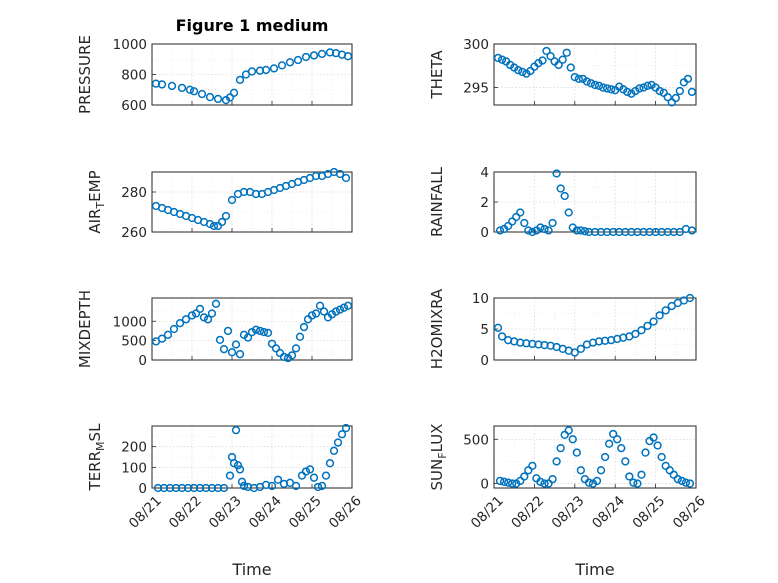 Image resolution: width=778 pixels, height=583 pixels. I want to click on xtick-label: 08/26, so click(689, 512).